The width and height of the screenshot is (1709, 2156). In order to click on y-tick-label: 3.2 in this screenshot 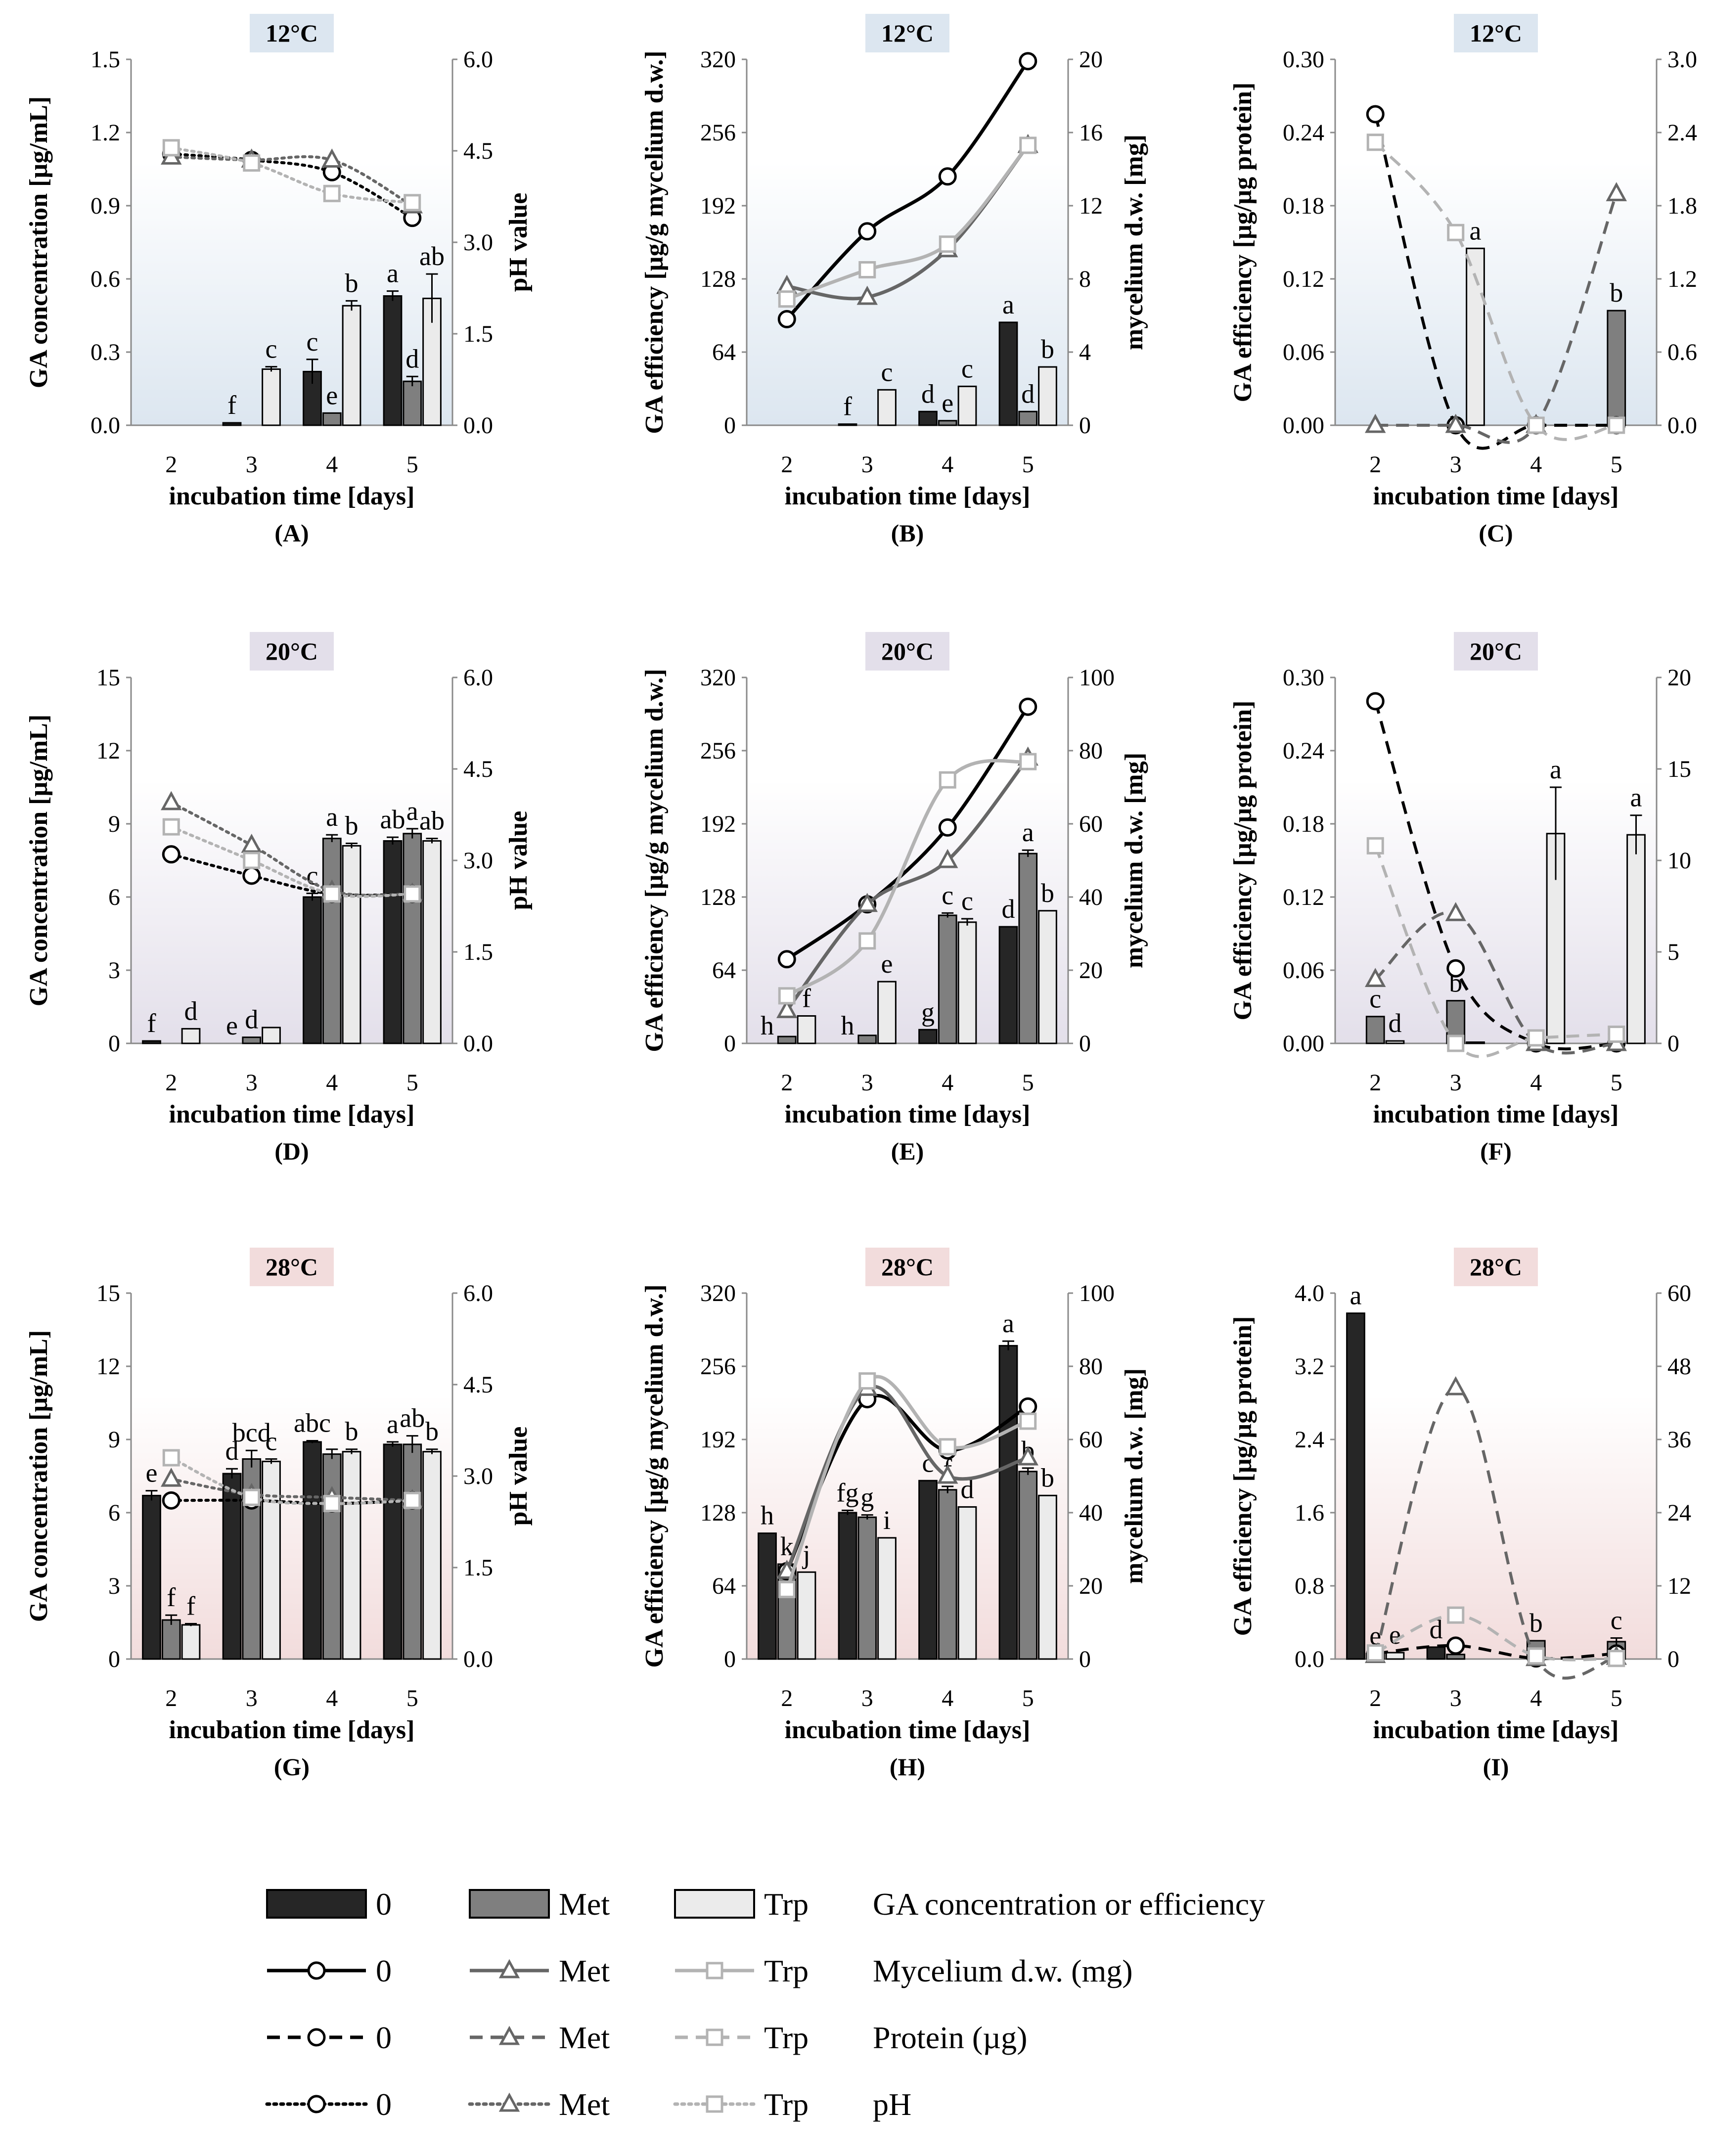, I will do `click(1310, 1366)`.